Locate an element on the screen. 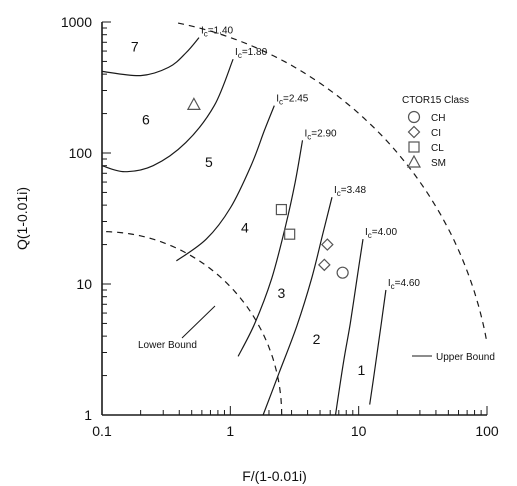 This screenshot has width=517, height=486. legend-label: CI is located at coordinates (436, 133).